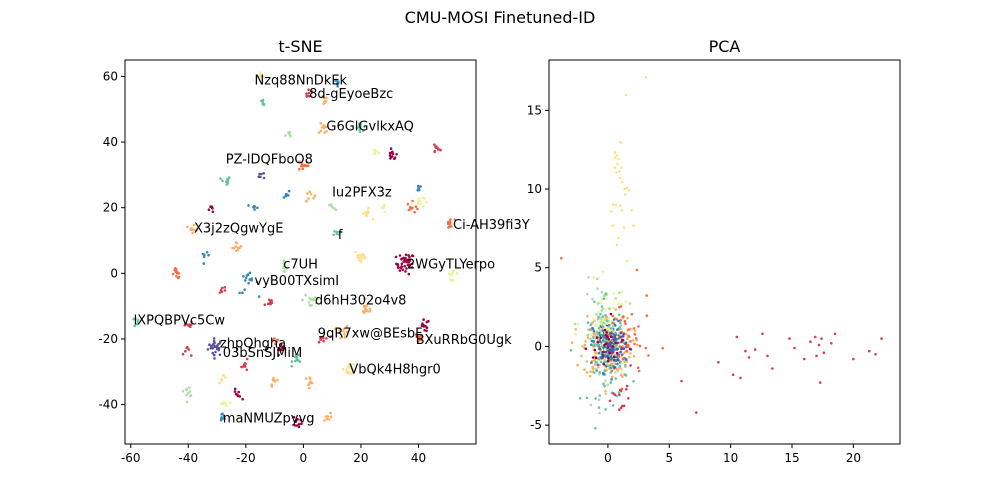  I want to click on x-tick-label: 0, so click(304, 458).